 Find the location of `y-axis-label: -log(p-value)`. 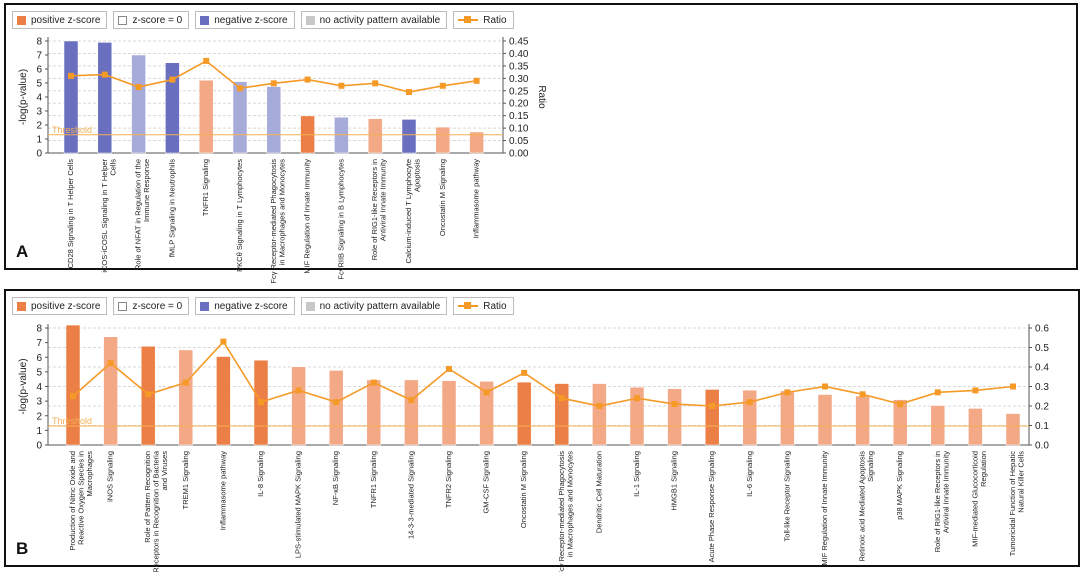

y-axis-label: -log(p-value) is located at coordinates (23, 386).